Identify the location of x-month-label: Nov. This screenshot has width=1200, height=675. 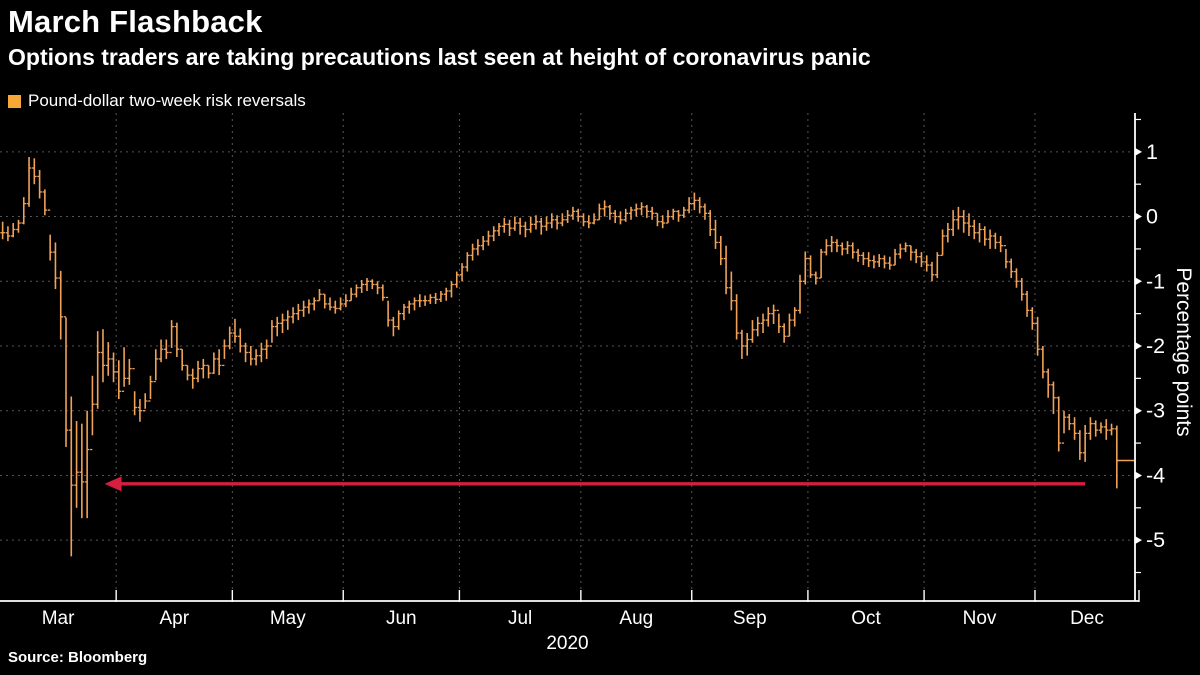
(980, 618).